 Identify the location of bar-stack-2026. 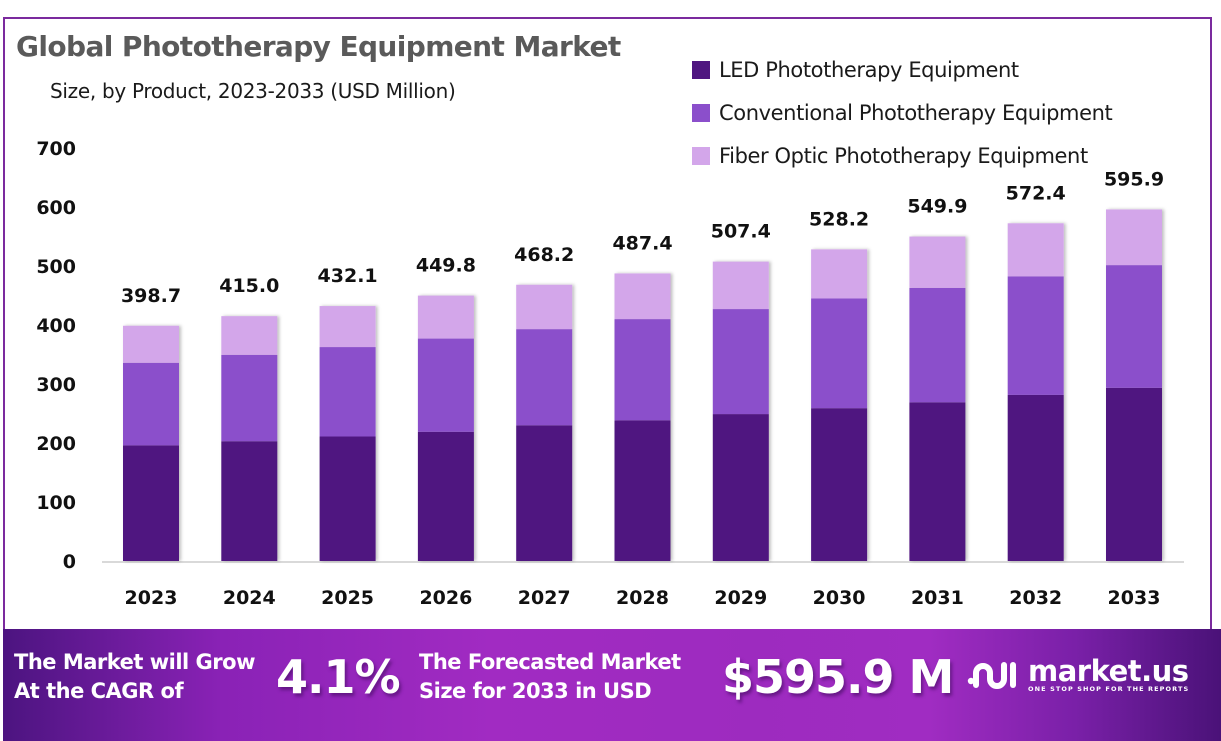
(445, 428).